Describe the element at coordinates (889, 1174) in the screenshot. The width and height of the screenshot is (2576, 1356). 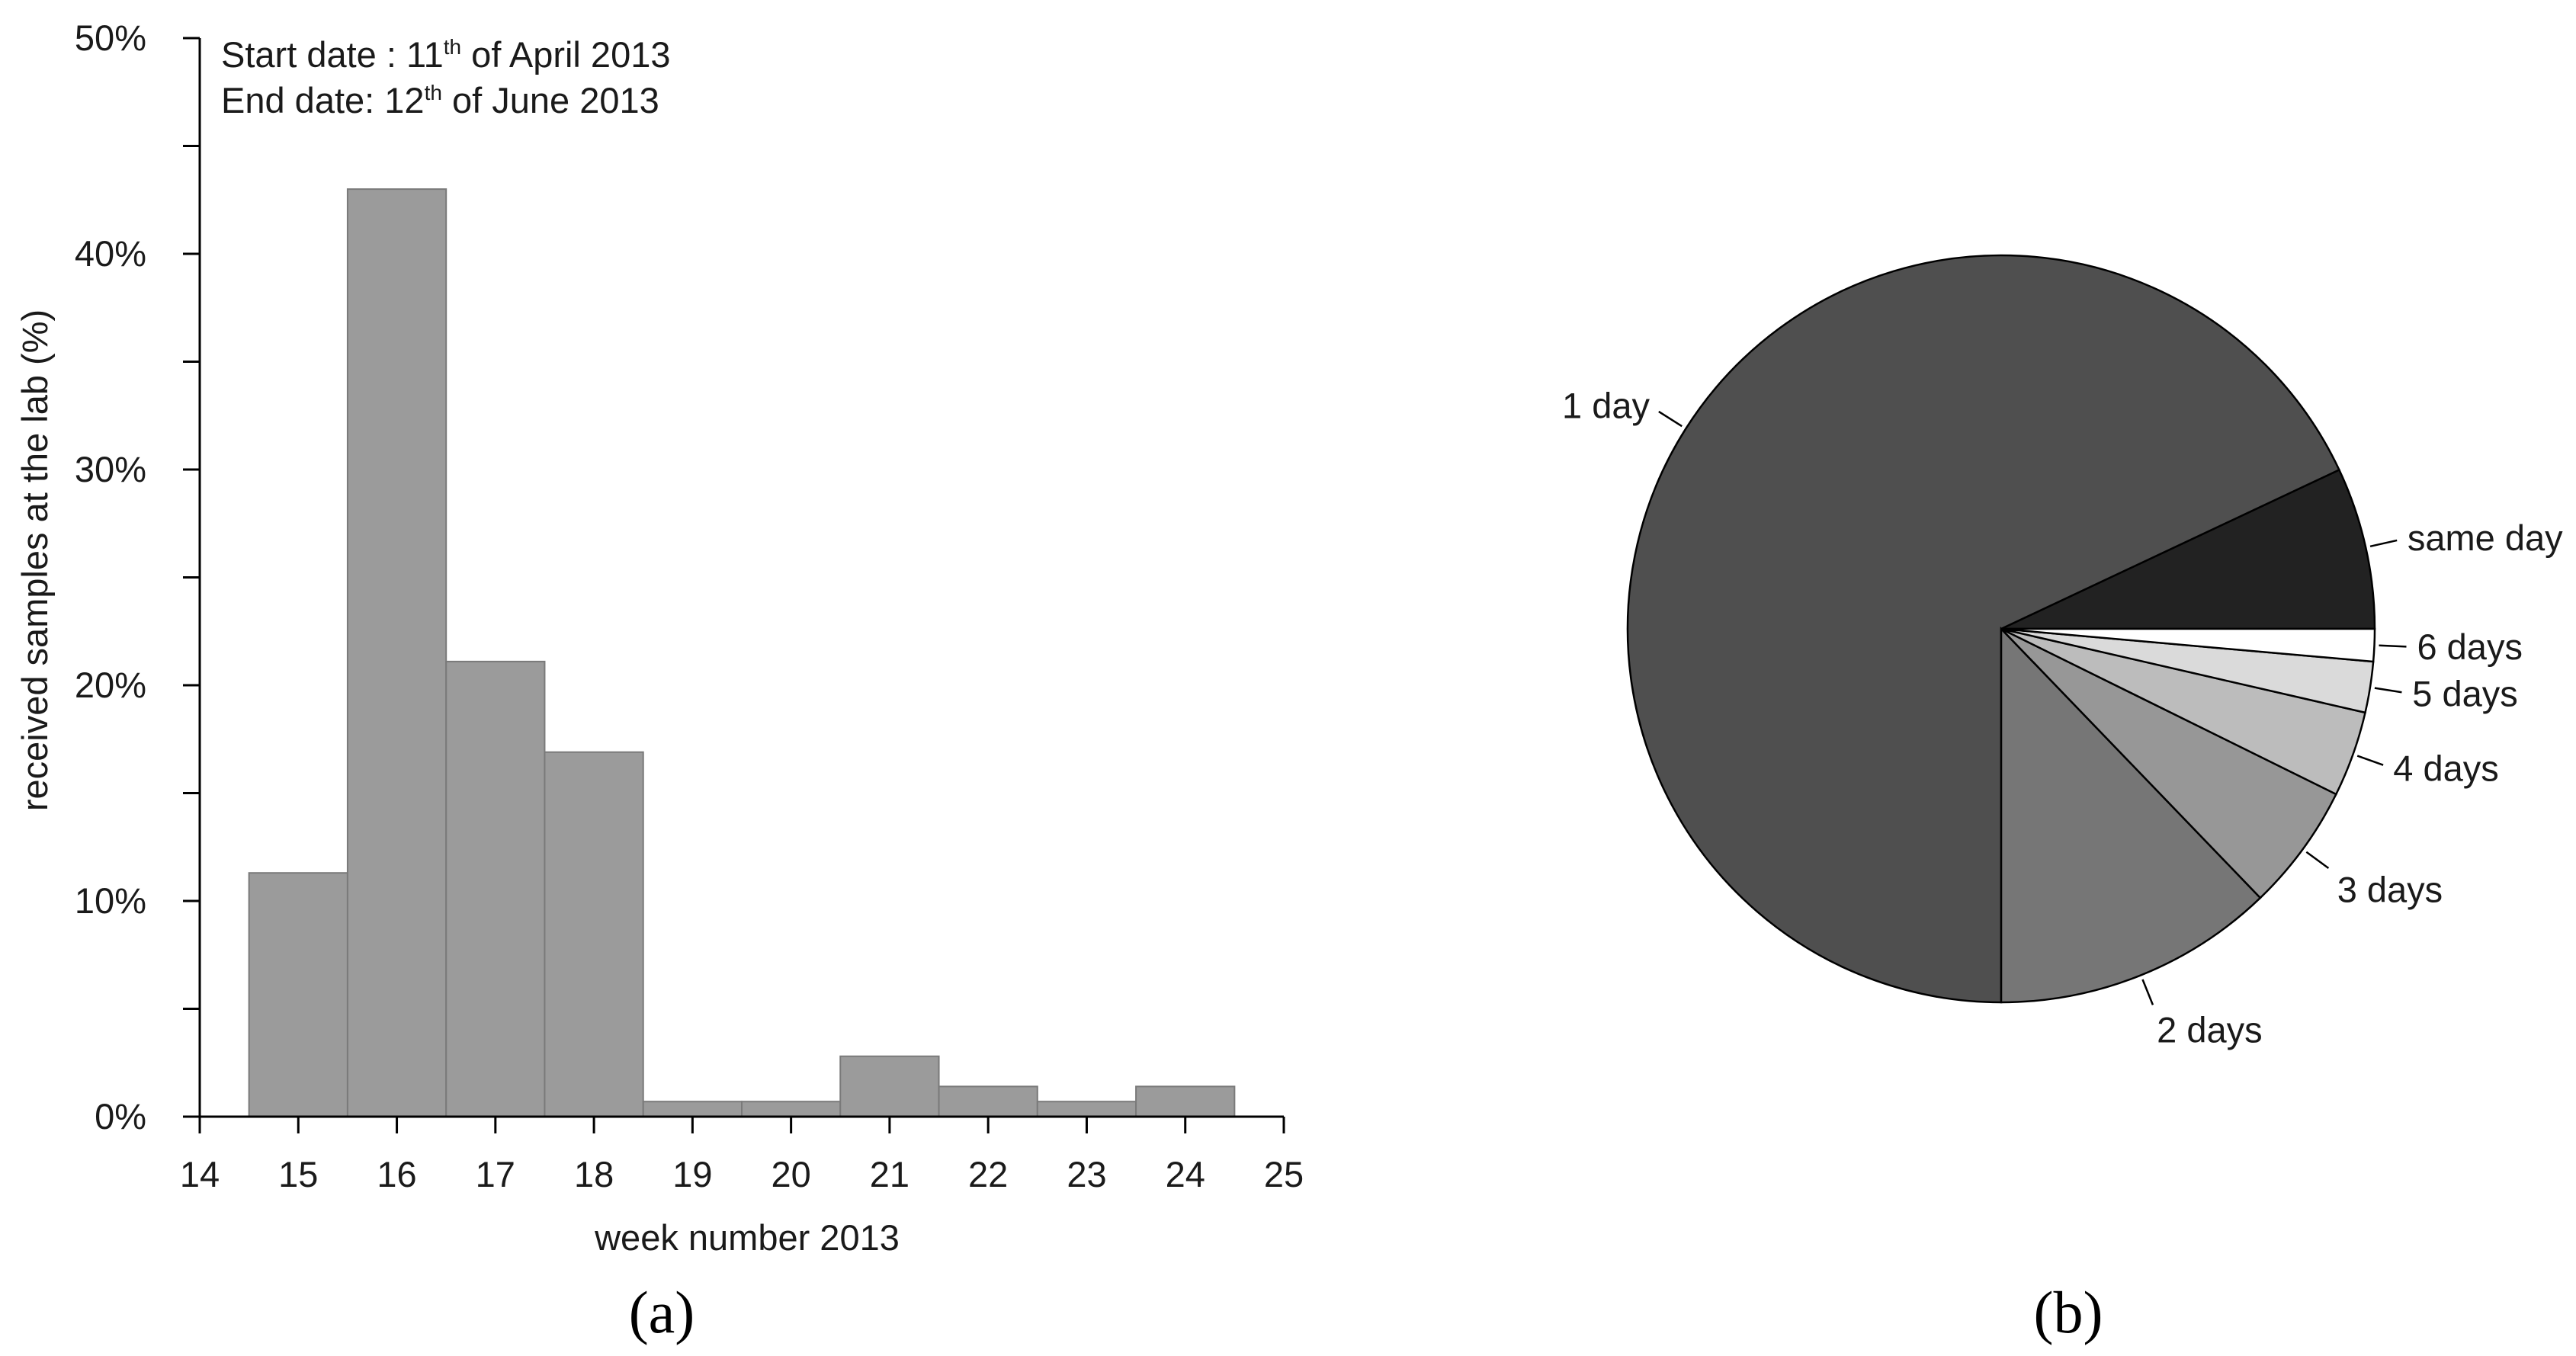
I see `x-tick-label: 21` at that location.